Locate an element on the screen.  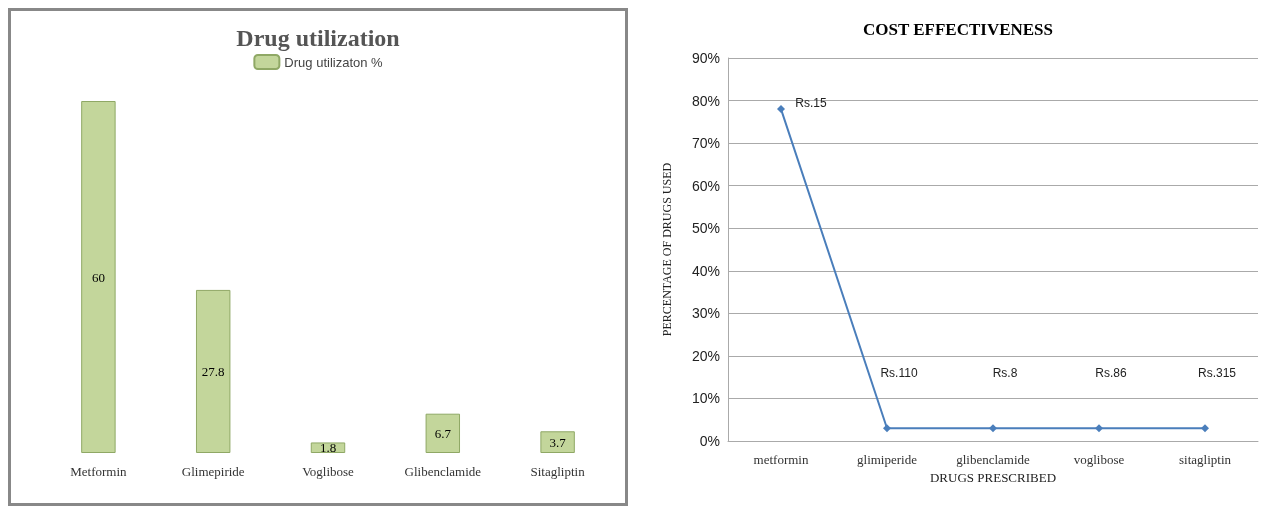
y-tick-label: 60% is located at coordinates (705, 185).